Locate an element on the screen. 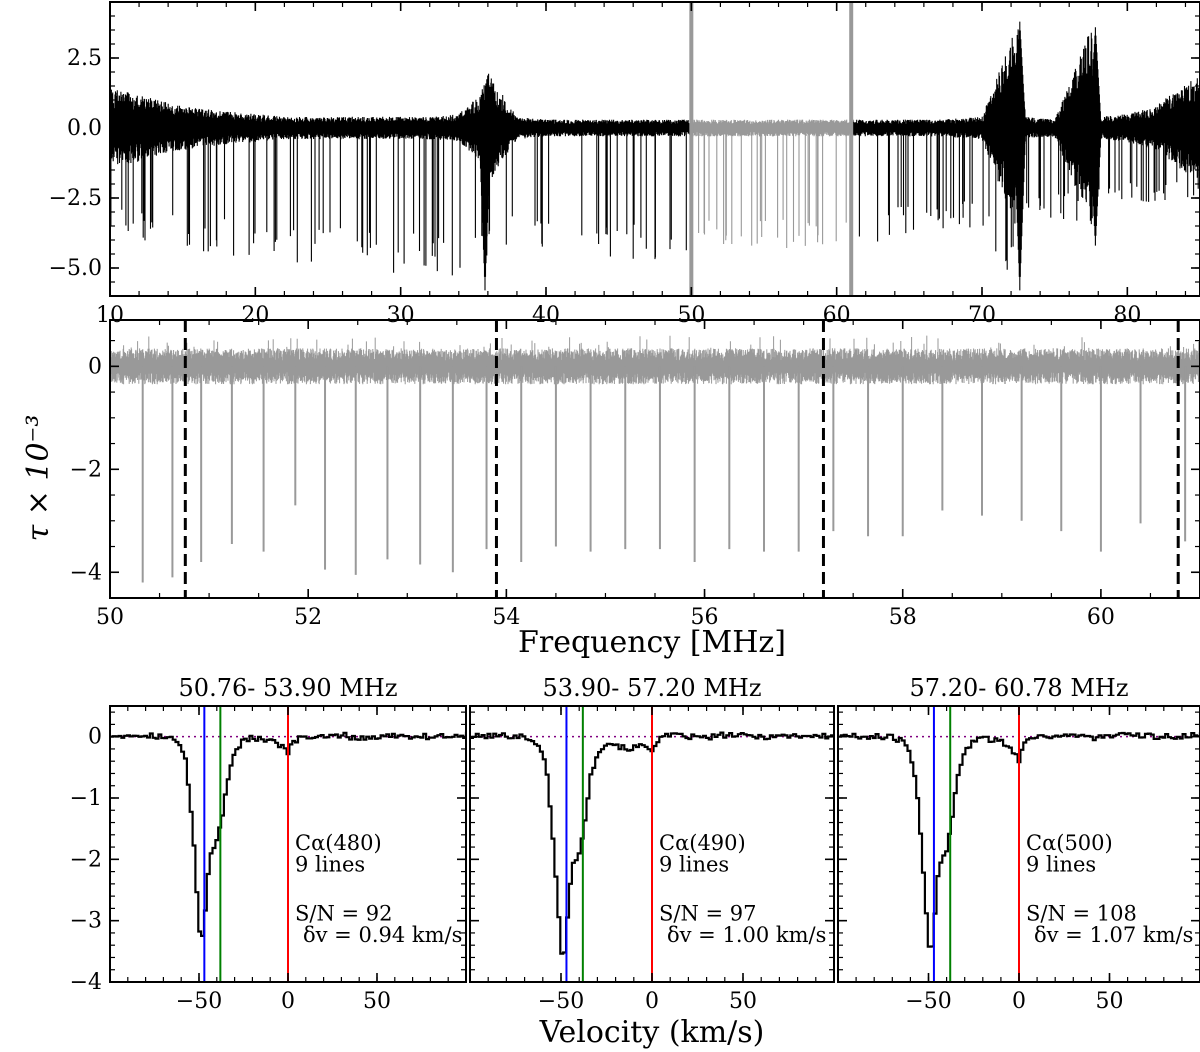 Image resolution: width=1200 pixels, height=1052 pixels. x-tick-label: 80 is located at coordinates (1127, 315).